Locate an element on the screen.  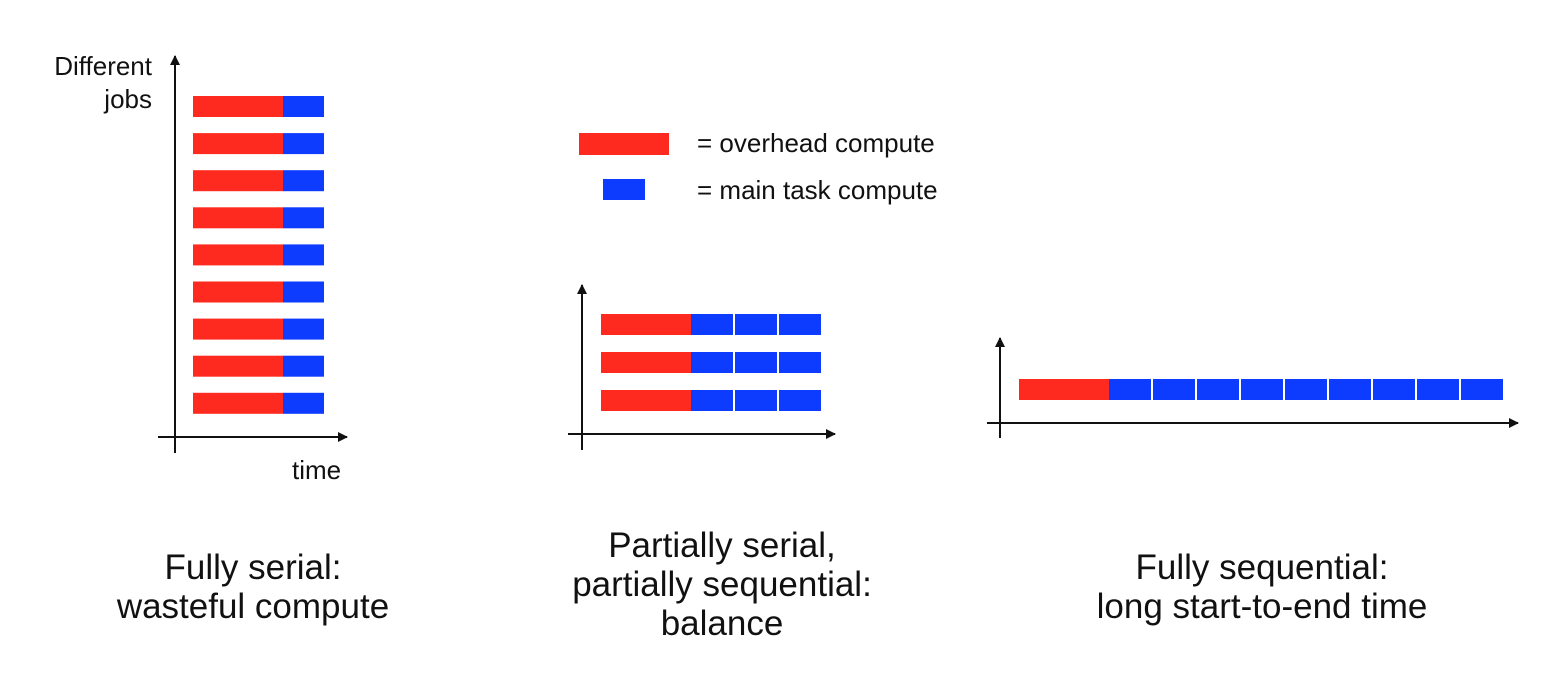
caption-line: partially sequential: is located at coordinates (722, 584).